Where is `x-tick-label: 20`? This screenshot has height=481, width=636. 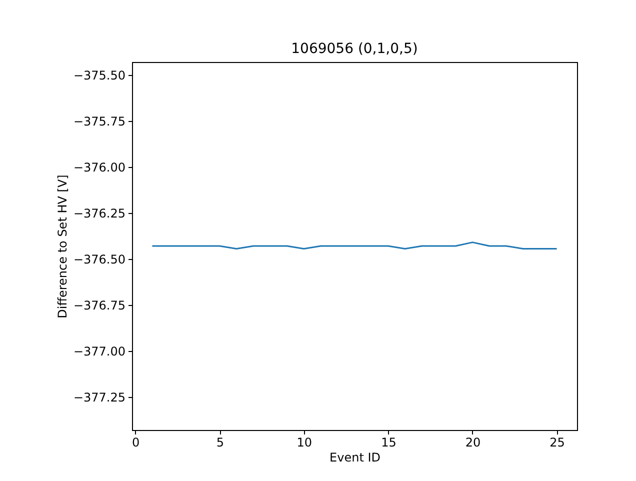
x-tick-label: 20 is located at coordinates (473, 443).